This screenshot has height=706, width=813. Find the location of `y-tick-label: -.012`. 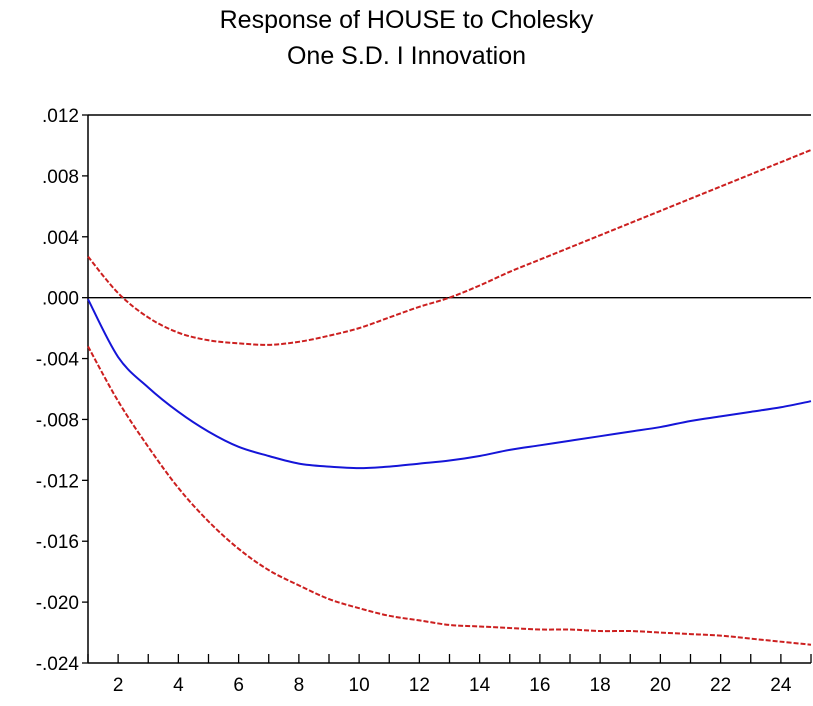

y-tick-label: -.012 is located at coordinates (57, 481).